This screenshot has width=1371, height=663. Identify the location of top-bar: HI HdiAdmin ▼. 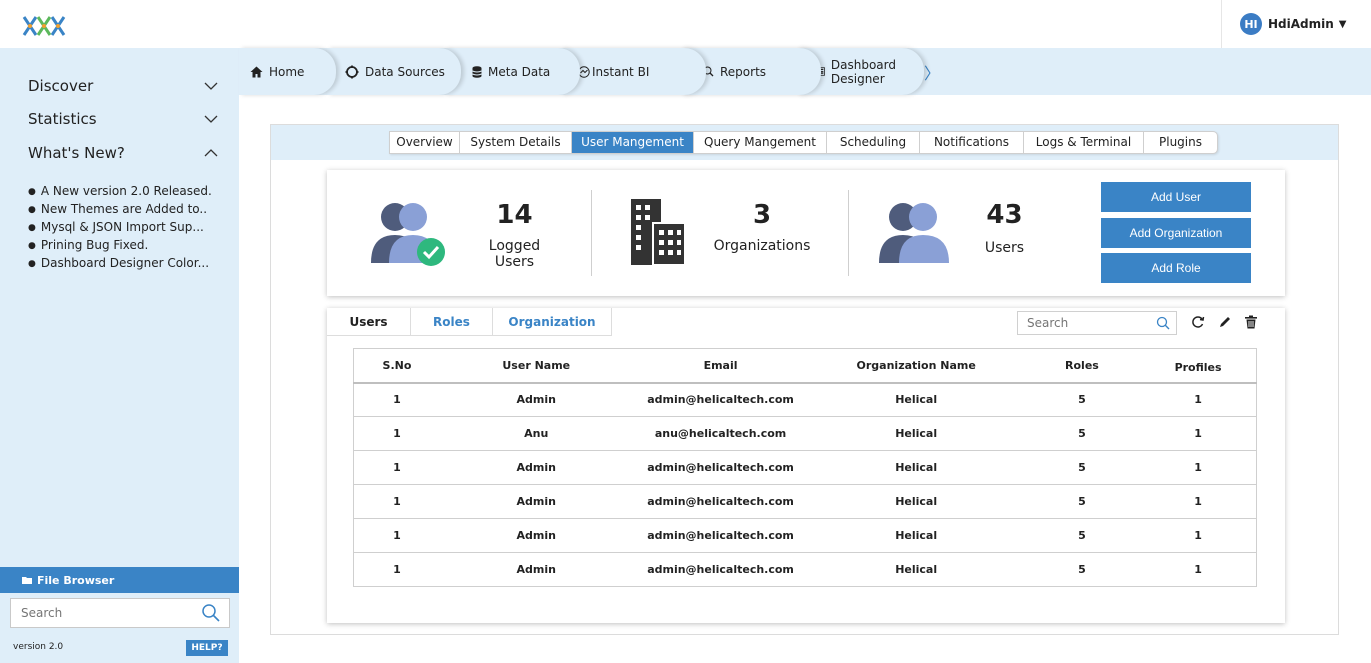
(685, 24).